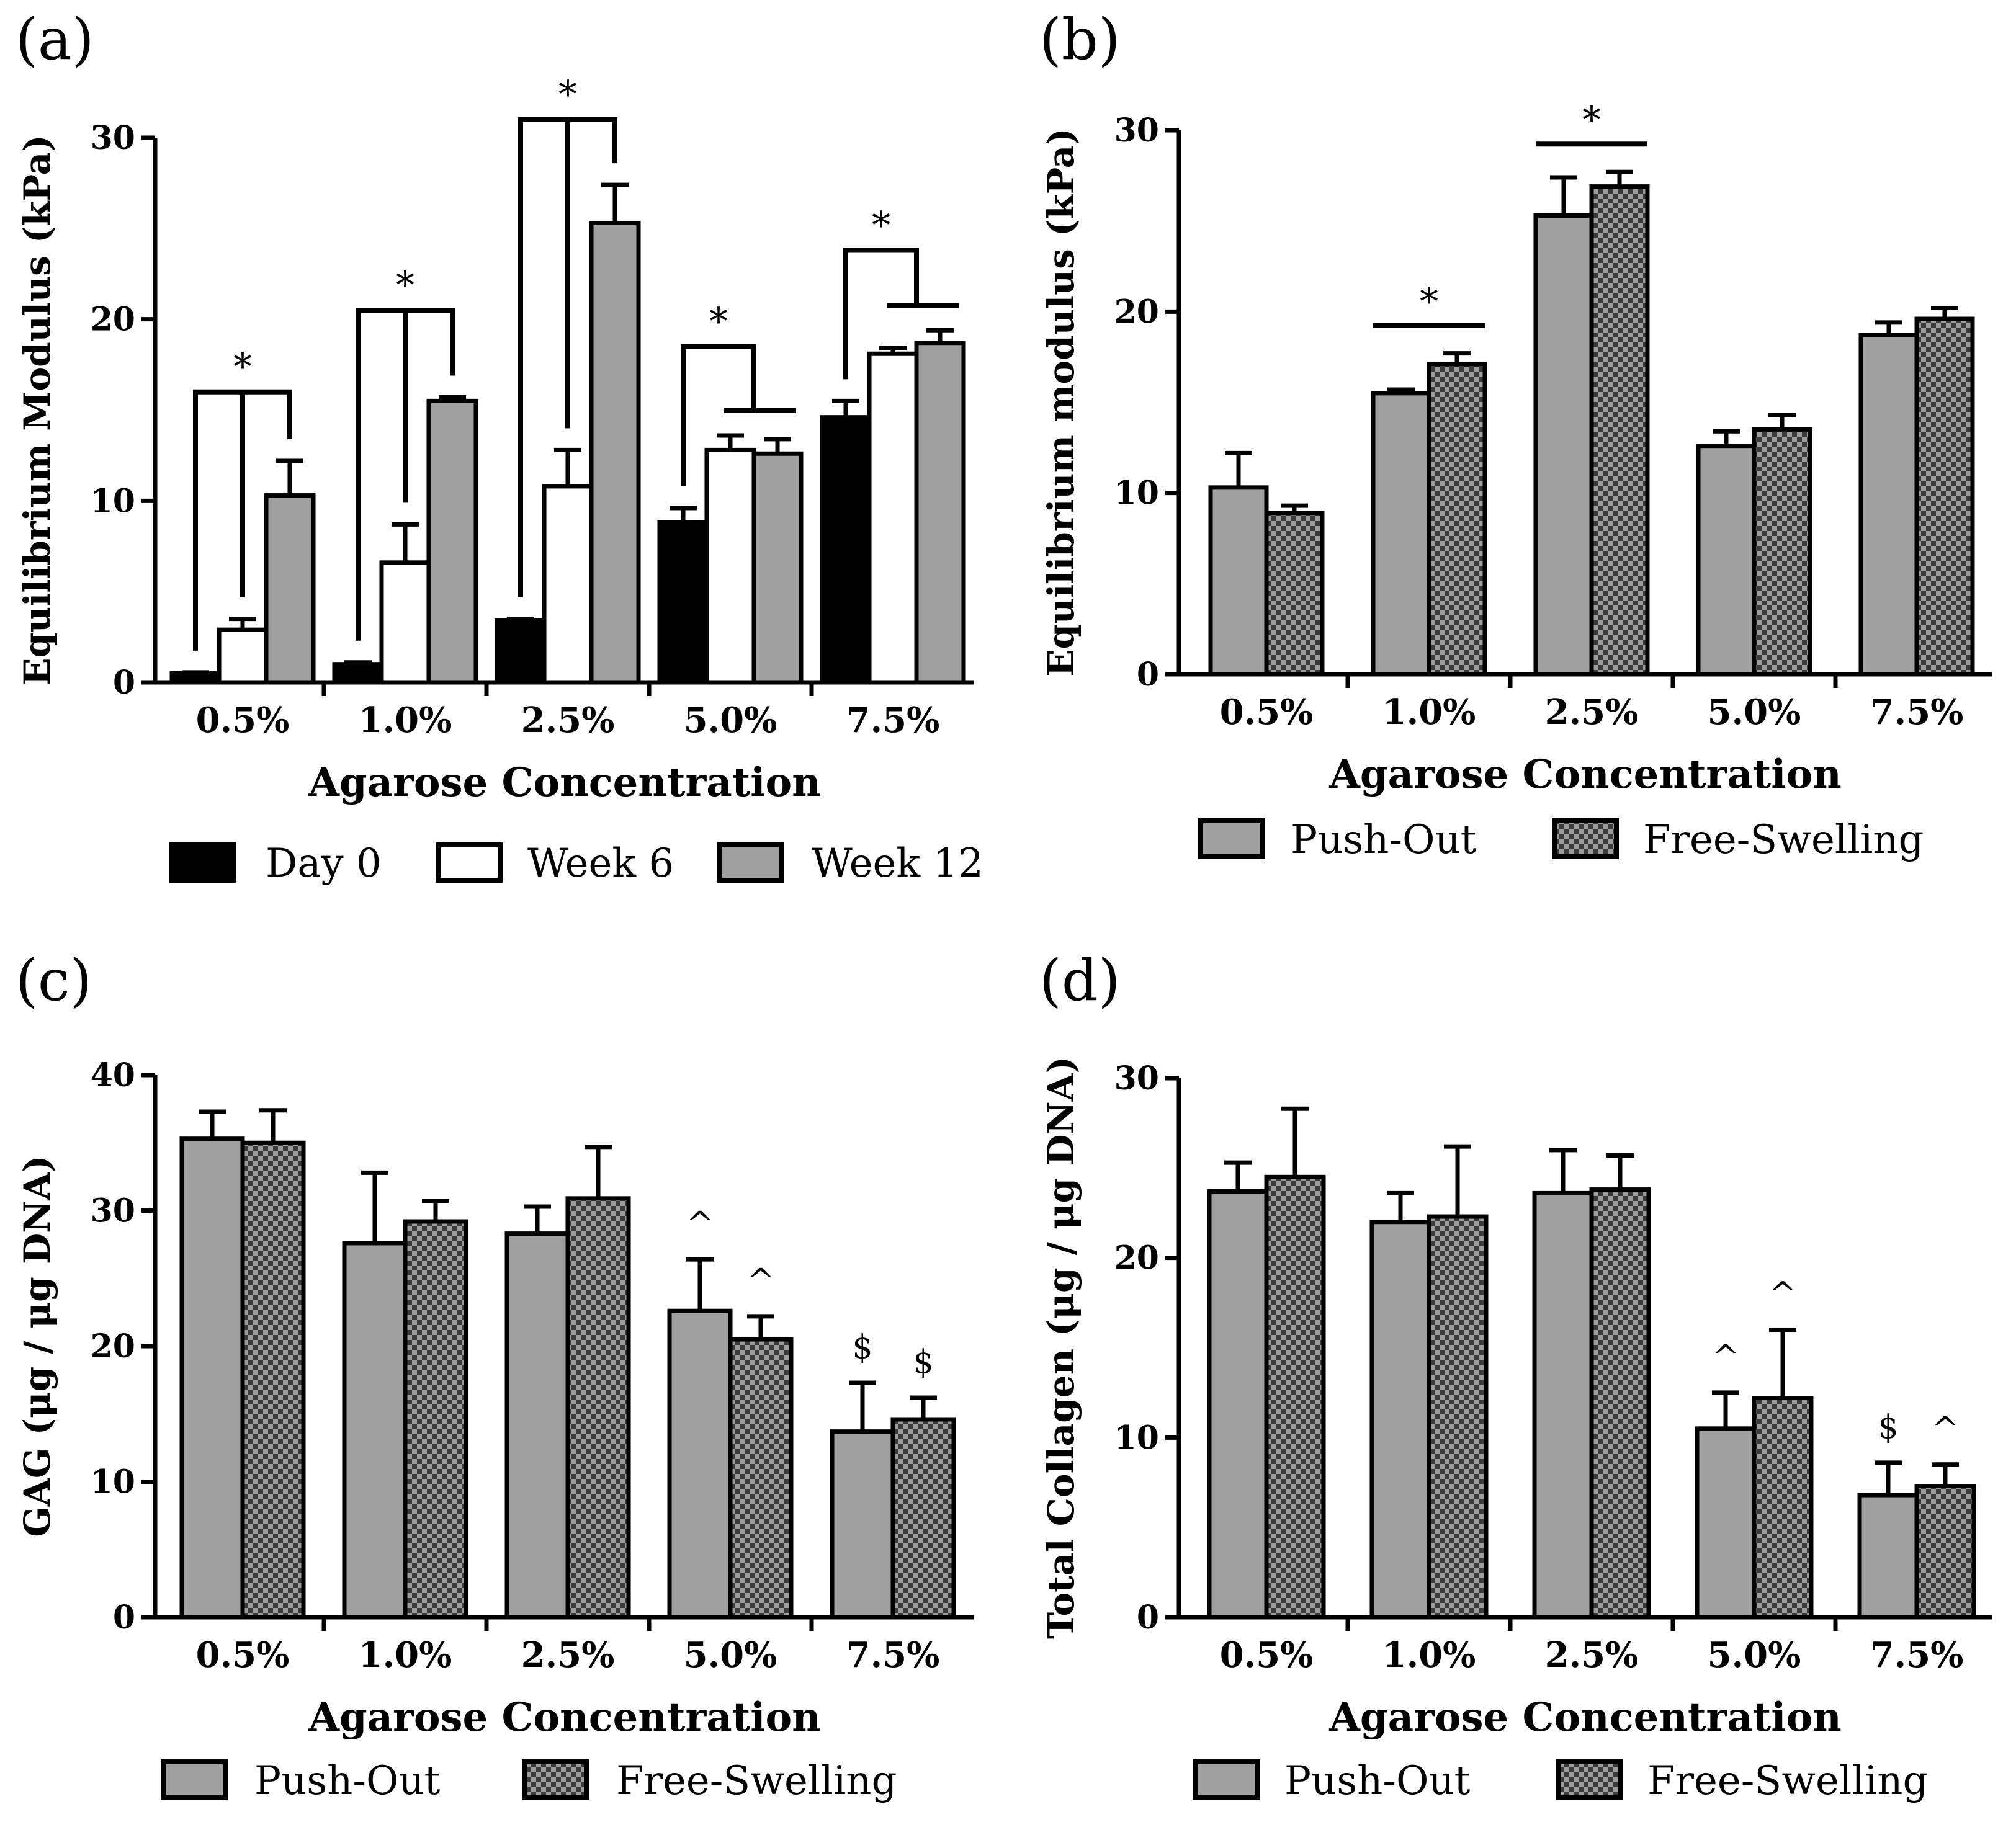  I want to click on panel-letter: (b), so click(1080, 39).